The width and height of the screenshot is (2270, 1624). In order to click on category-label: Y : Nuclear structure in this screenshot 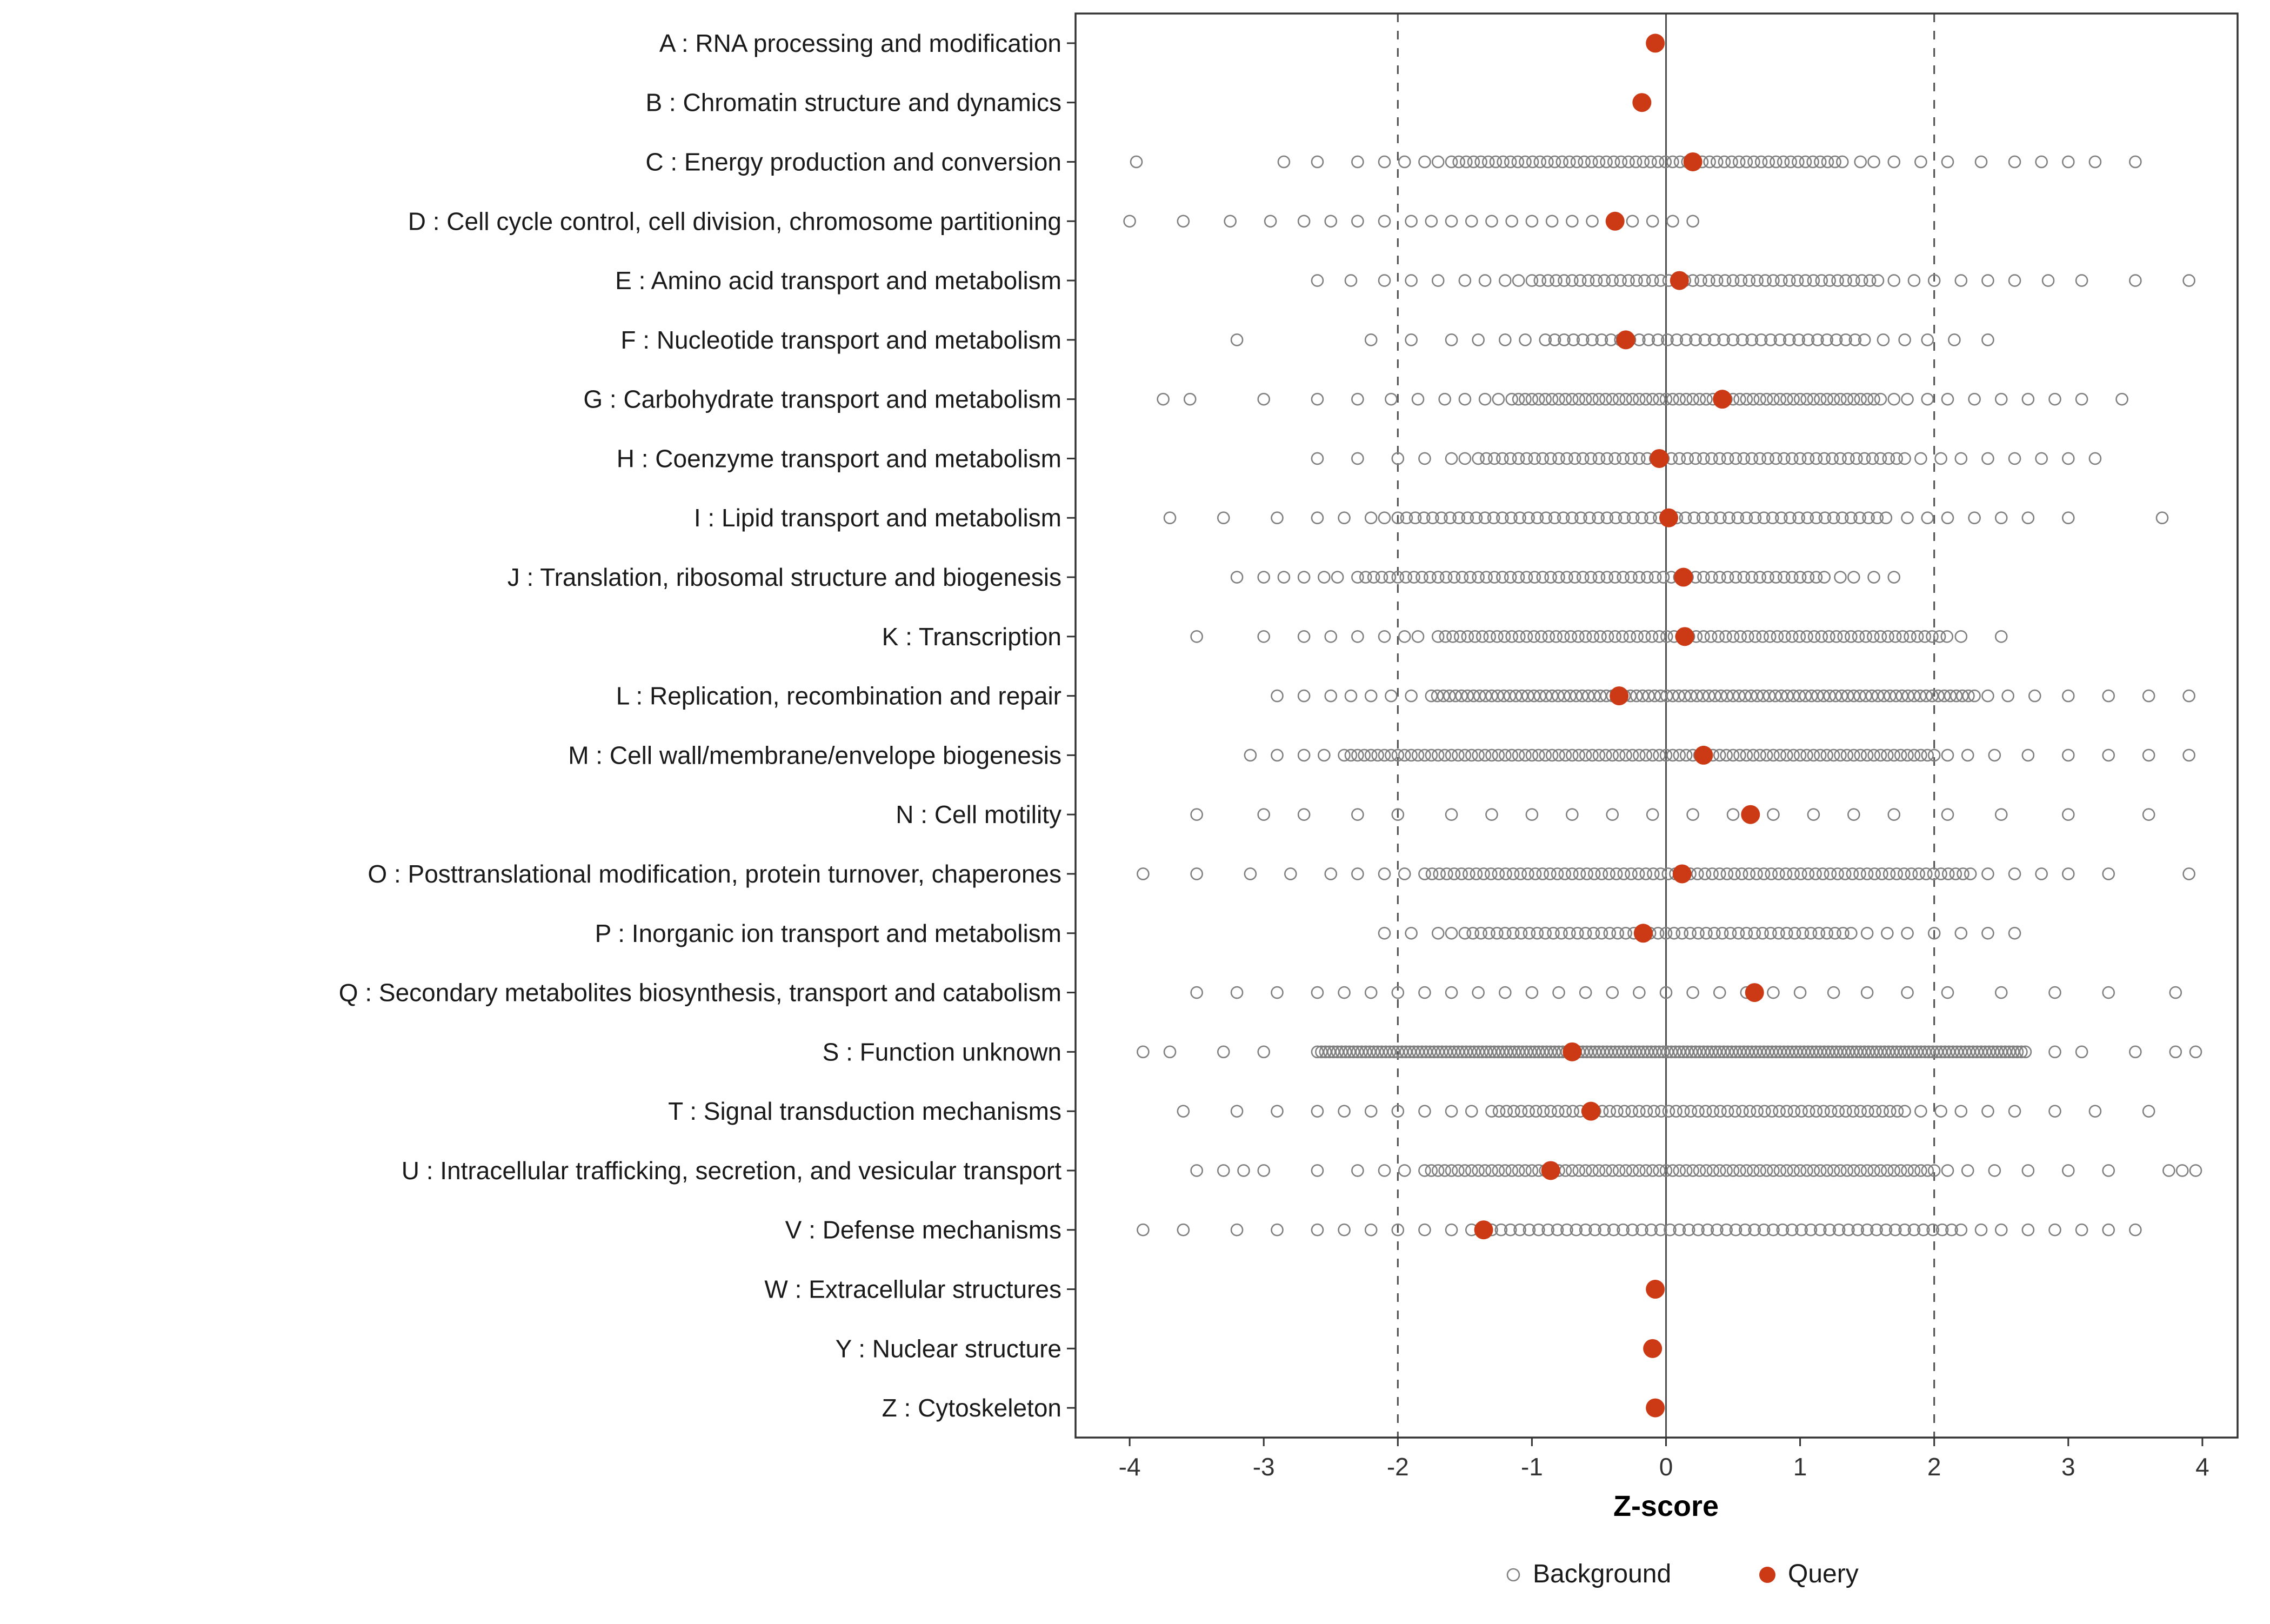, I will do `click(948, 1348)`.